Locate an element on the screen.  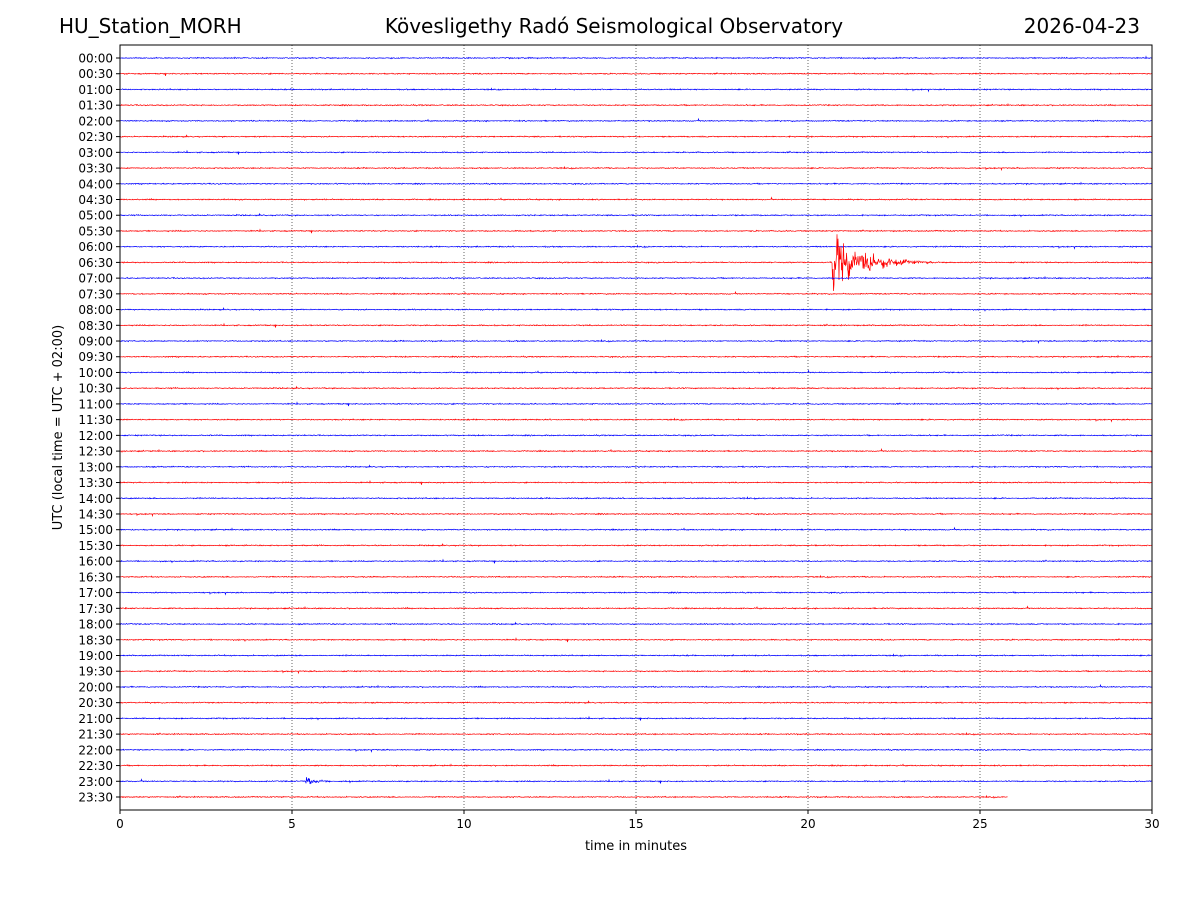
y-tick-label: 16:30 is located at coordinates (95, 577).